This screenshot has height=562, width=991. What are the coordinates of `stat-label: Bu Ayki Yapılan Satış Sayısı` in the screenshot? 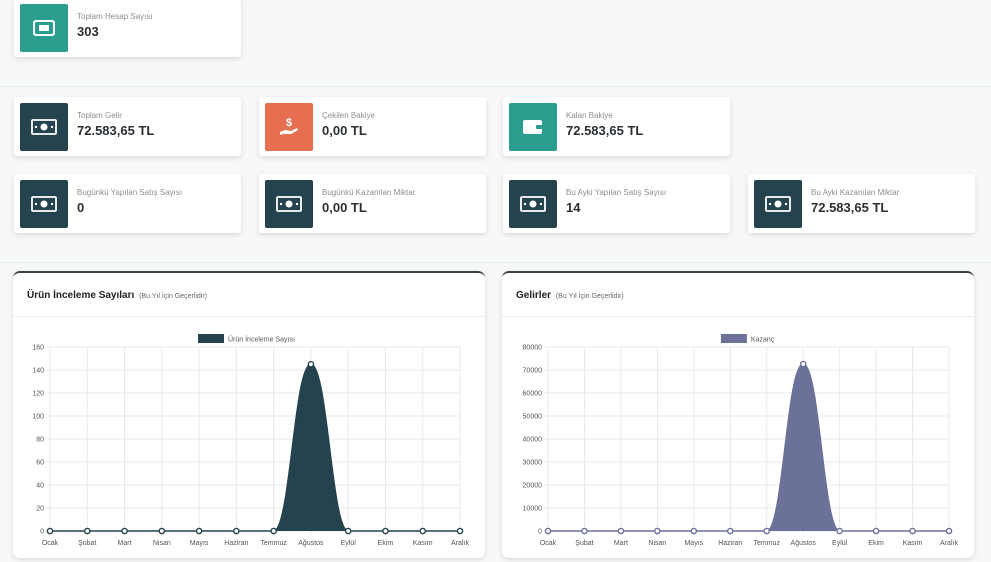 It's located at (616, 192).